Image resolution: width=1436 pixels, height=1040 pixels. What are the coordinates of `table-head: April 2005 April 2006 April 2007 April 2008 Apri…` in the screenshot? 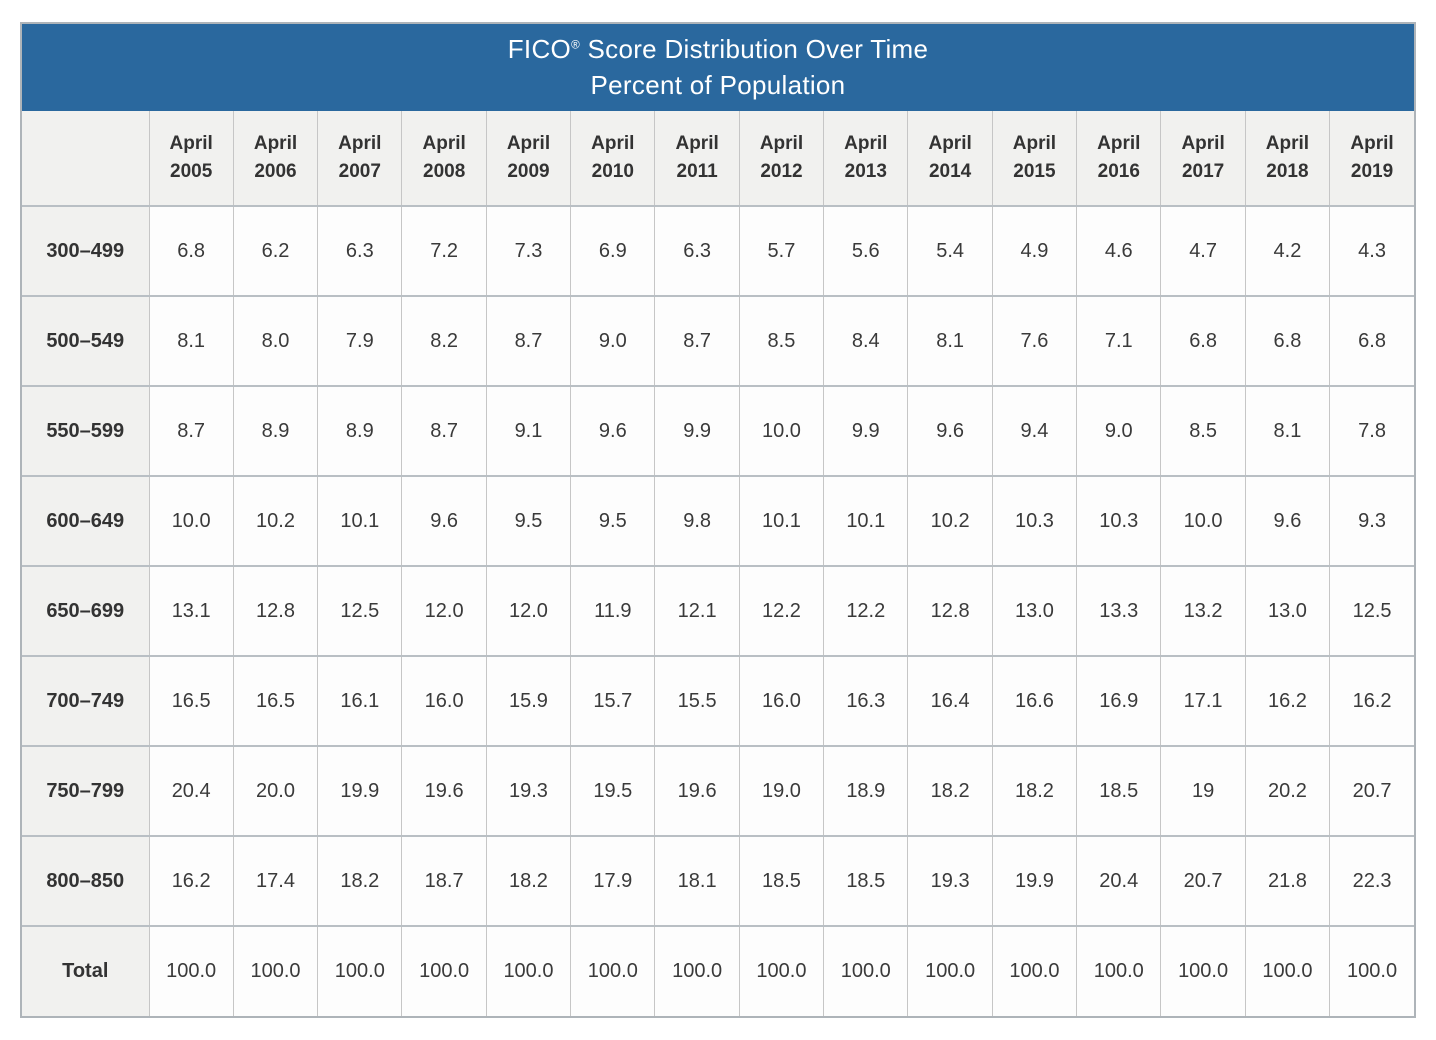 It's located at (718, 158).